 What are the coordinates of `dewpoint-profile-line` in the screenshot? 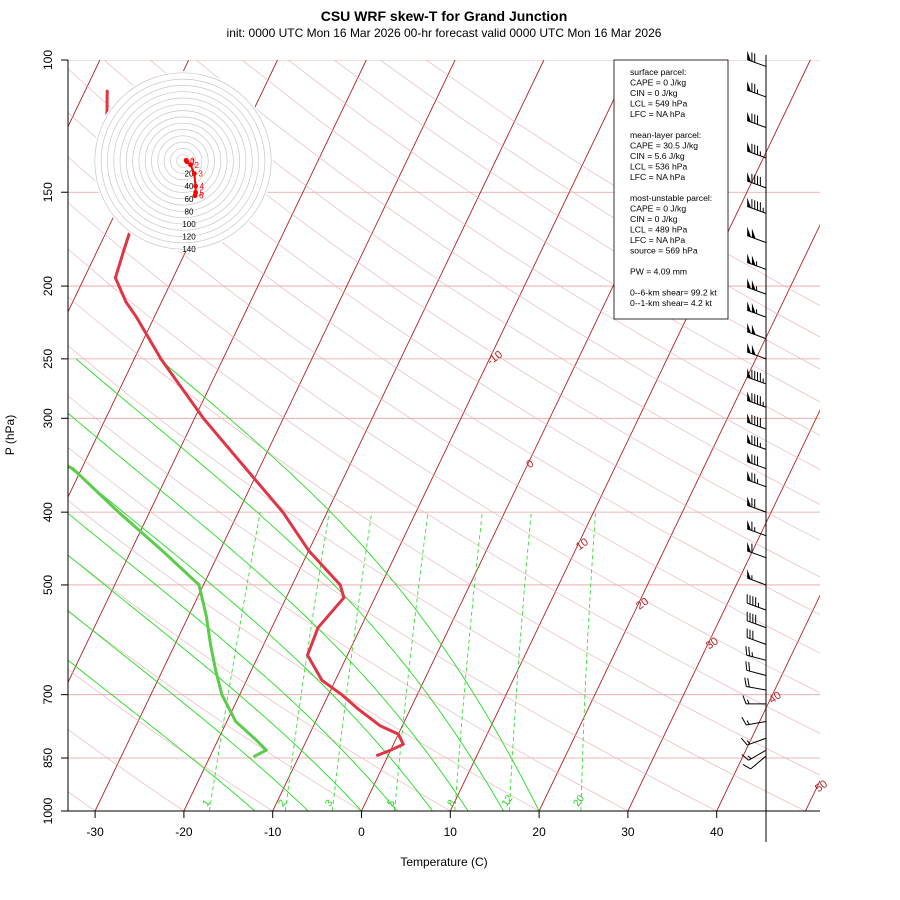 It's located at (168, 611).